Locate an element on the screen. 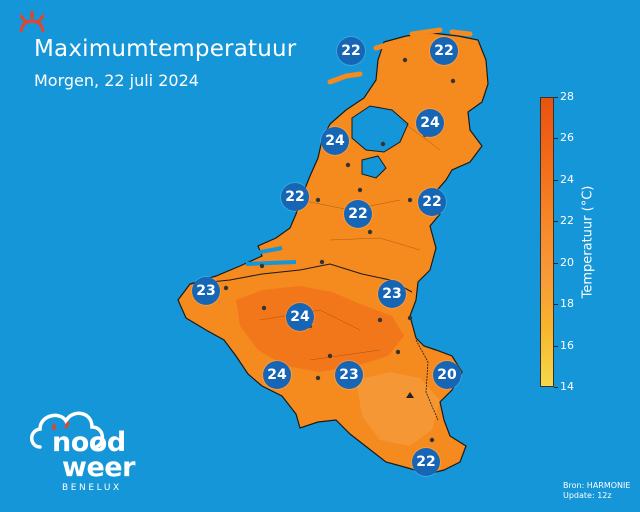 This screenshot has width=640, height=512. cool-zone is located at coordinates (398, 409).